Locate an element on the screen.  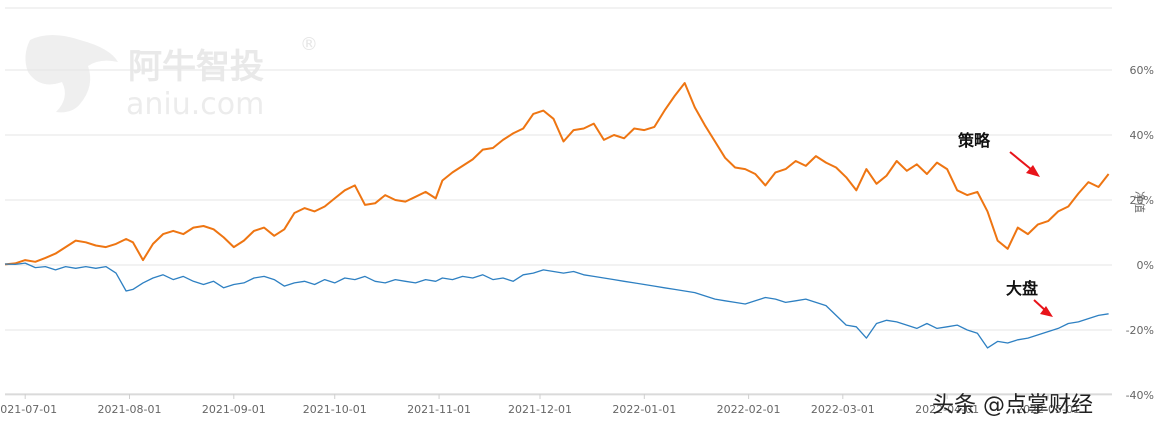
y-tick-label: -40% is located at coordinates (1140, 395).